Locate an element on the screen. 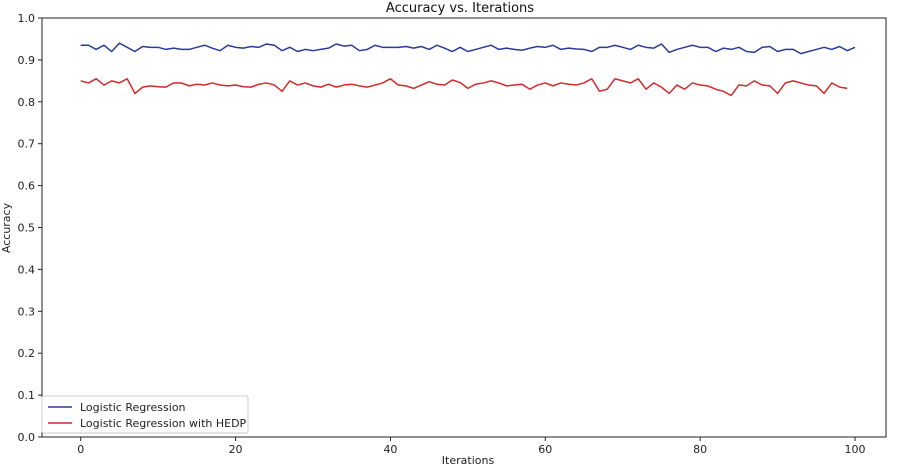  x-tick-label: 0 is located at coordinates (80, 449).